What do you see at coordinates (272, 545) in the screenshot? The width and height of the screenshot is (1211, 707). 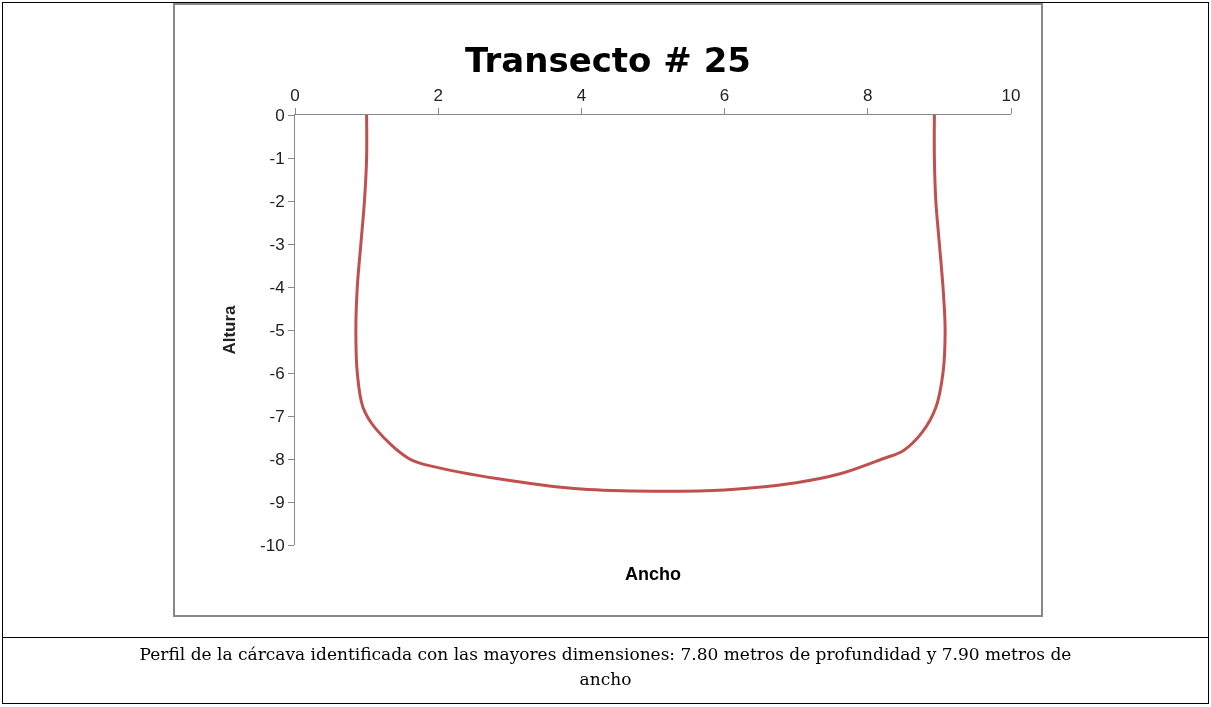 I see `y-tick-label: -10` at bounding box center [272, 545].